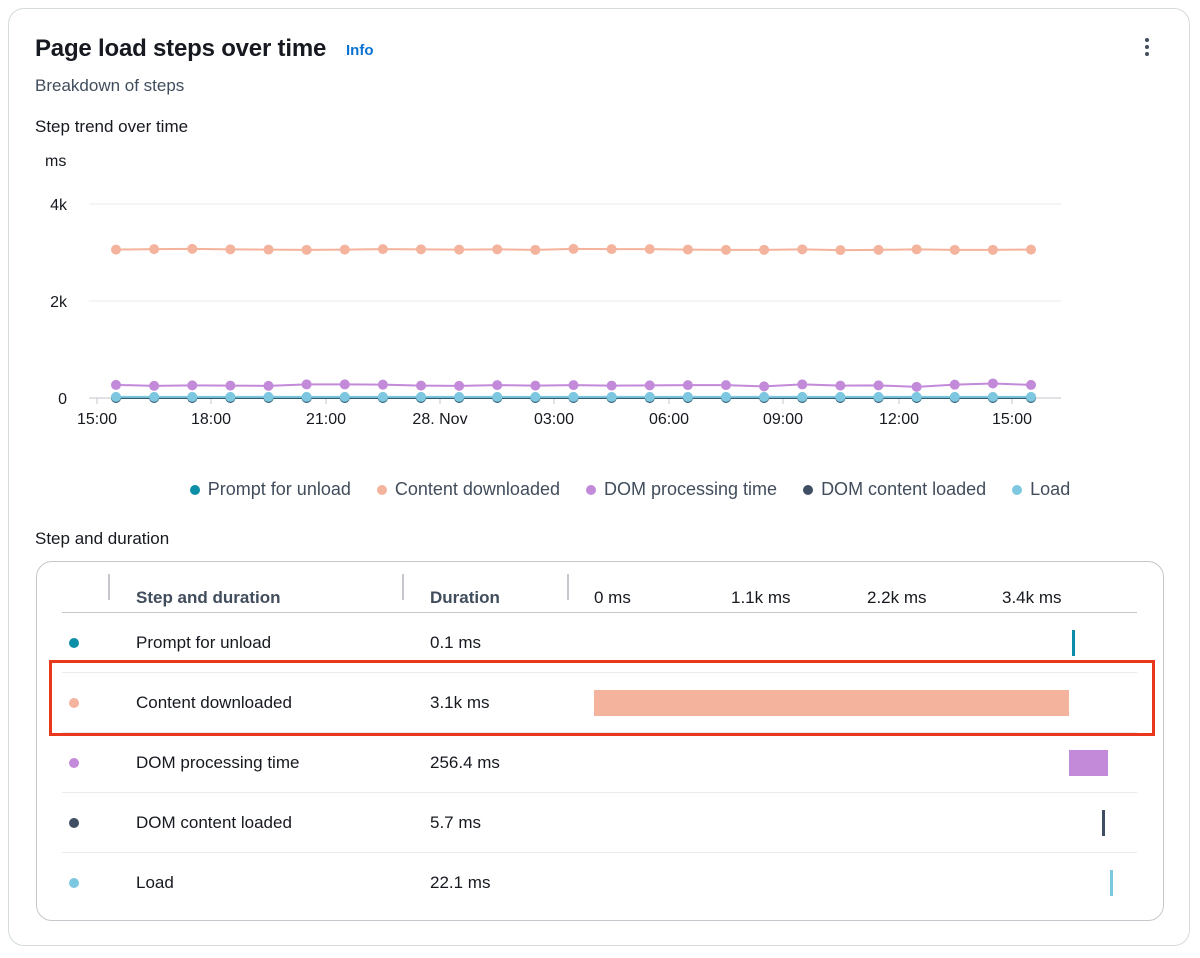 The image size is (1200, 958). Describe the element at coordinates (599, 883) in the screenshot. I see `table-row: Load 22.1 ms` at that location.